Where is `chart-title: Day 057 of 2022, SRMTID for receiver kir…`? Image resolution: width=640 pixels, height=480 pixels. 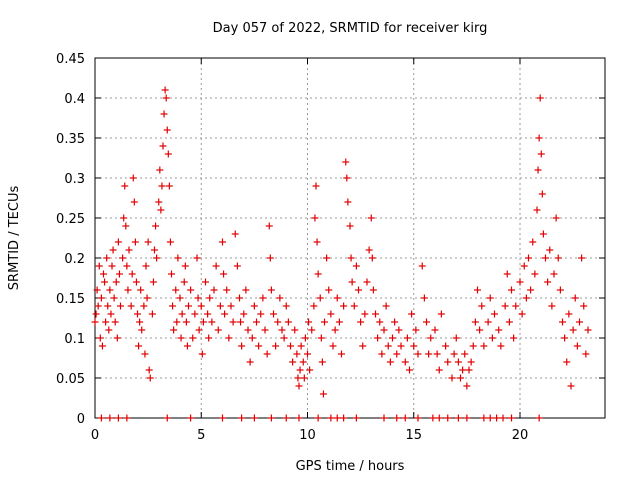
chart-title: Day 057 of 2022, SRMTID for receiver kir… is located at coordinates (350, 28).